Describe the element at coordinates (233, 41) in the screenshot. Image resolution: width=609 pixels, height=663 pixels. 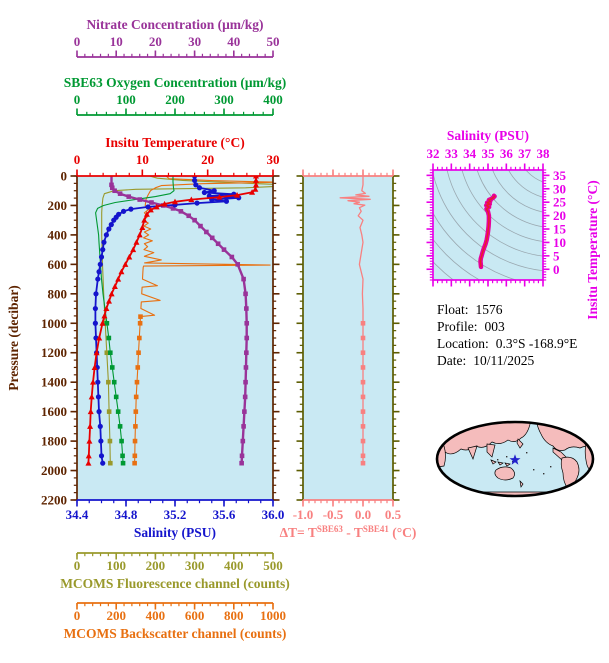
I see `nitrate-tick-label: 40` at that location.